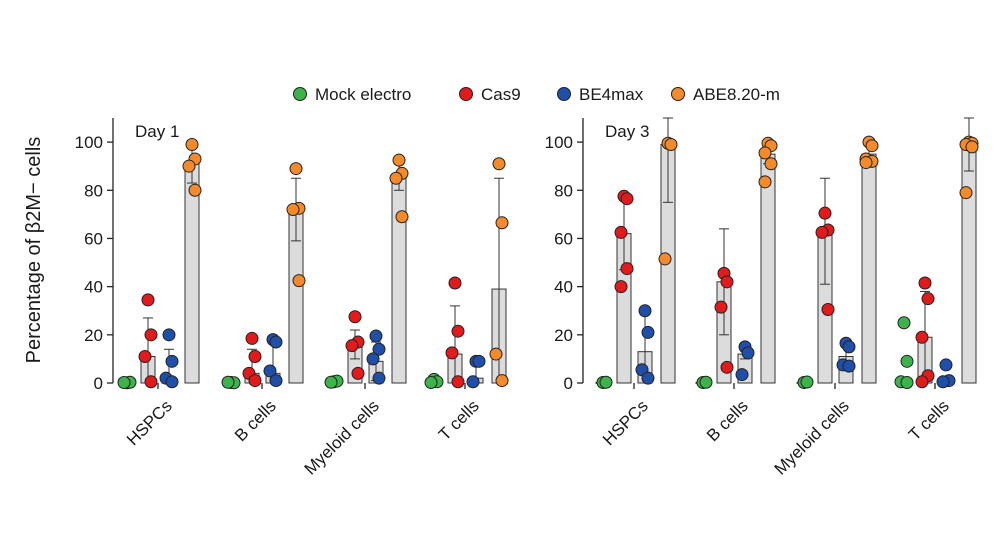  I want to click on y-tick-label-100: 100, so click(89, 142).